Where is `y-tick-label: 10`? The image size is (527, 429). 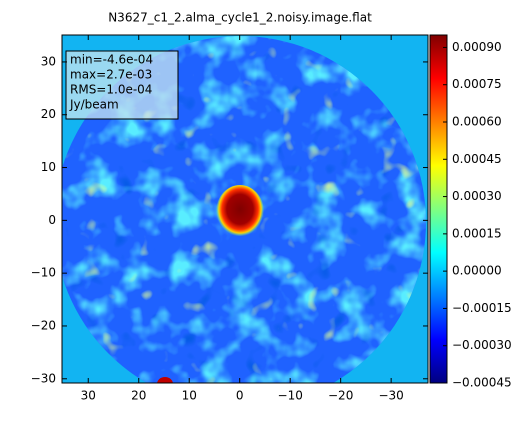
y-tick-label: 10 is located at coordinates (48, 167).